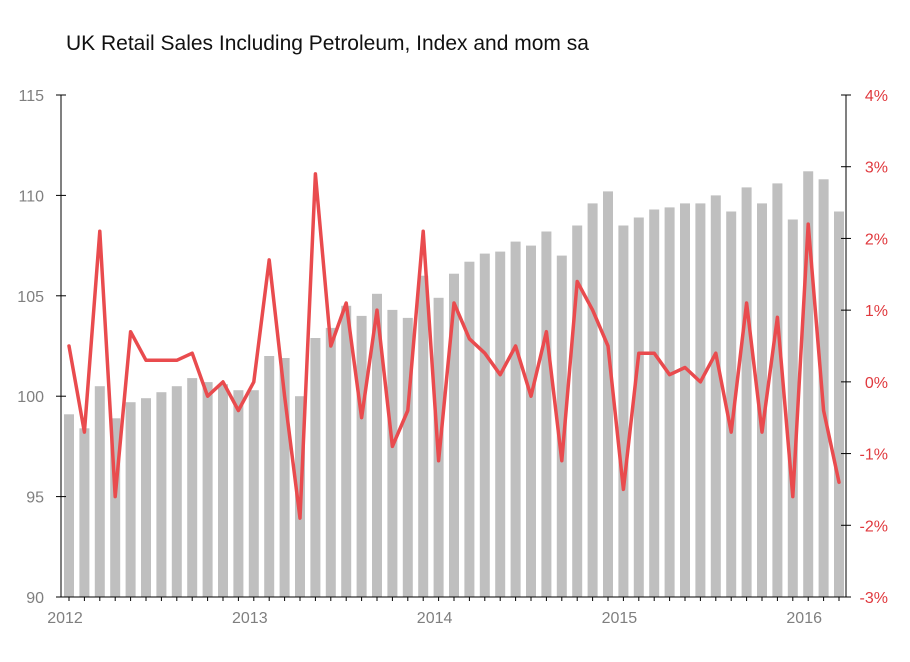 The height and width of the screenshot is (662, 910). Describe the element at coordinates (876, 311) in the screenshot. I see `right-tick-label: 1%` at that location.